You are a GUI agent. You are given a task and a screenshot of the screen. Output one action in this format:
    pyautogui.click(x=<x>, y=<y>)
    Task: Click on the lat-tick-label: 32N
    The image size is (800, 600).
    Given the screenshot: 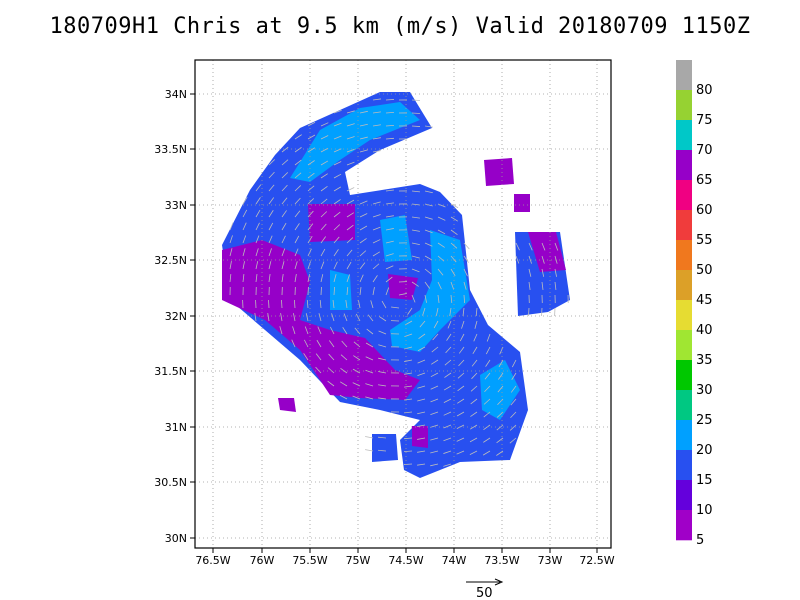 What is the action you would take?
    pyautogui.click(x=176, y=316)
    